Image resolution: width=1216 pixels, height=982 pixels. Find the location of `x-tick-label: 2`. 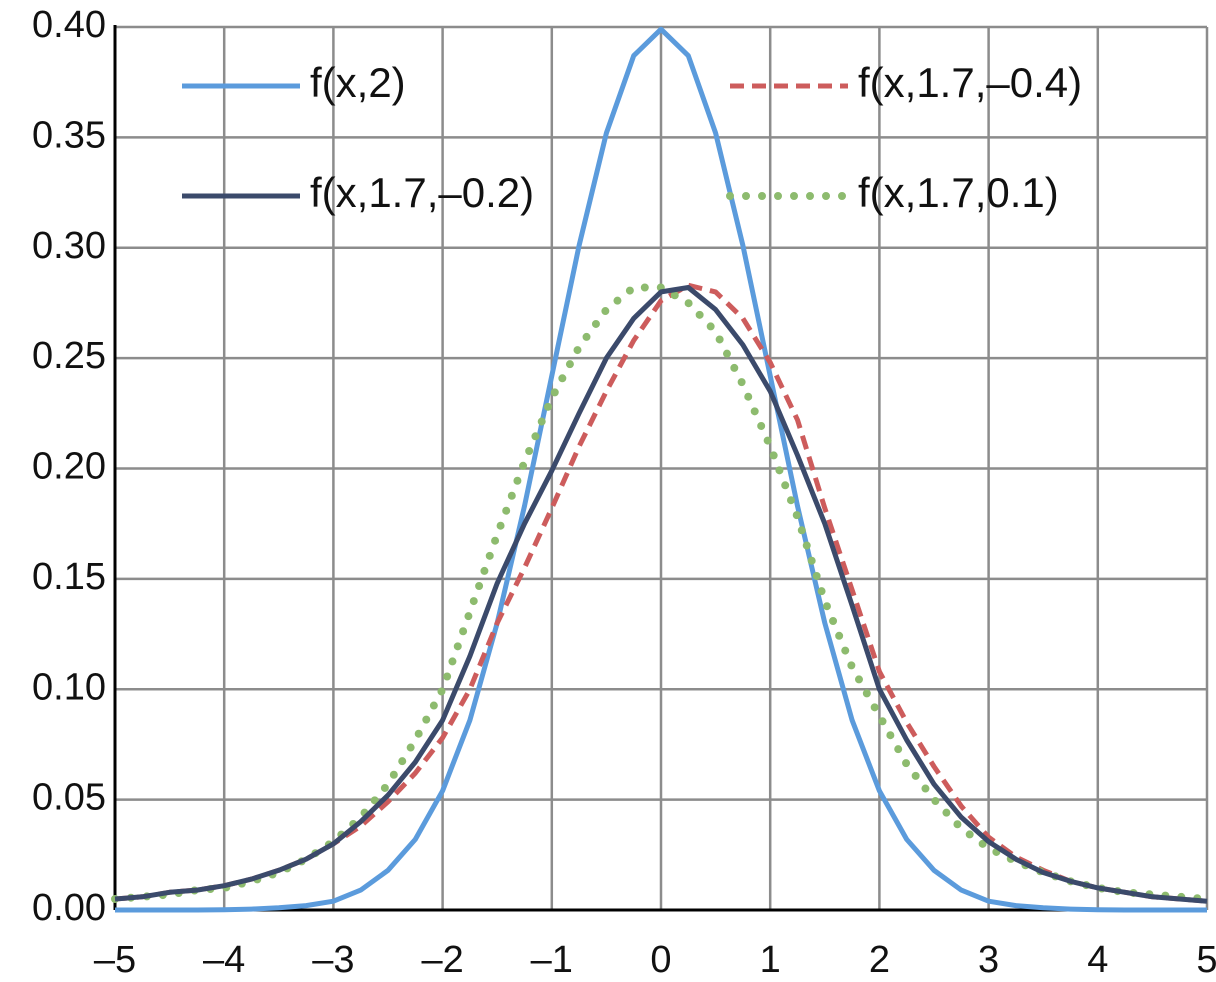

x-tick-label: 2 is located at coordinates (879, 960).